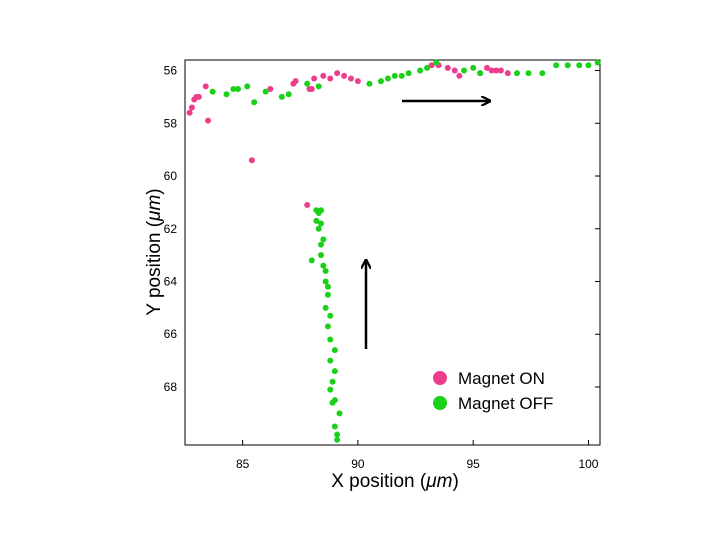 The image size is (720, 540). What do you see at coordinates (171, 71) in the screenshot?
I see `y-tick-label: 56` at bounding box center [171, 71].